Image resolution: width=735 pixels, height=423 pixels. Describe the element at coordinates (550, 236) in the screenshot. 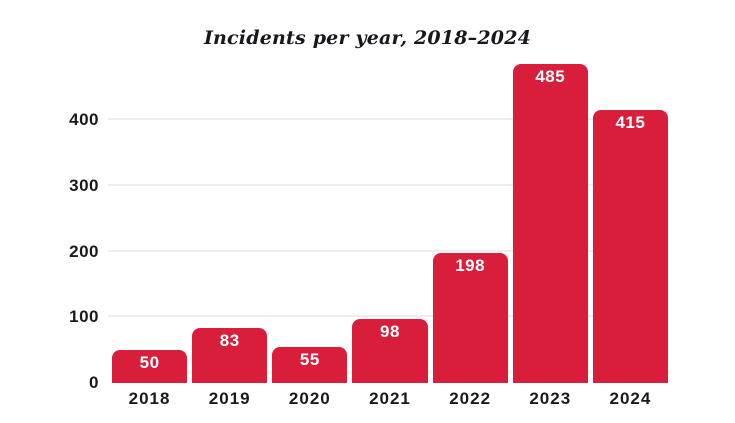

I see `bar-2023: 485 2023` at that location.